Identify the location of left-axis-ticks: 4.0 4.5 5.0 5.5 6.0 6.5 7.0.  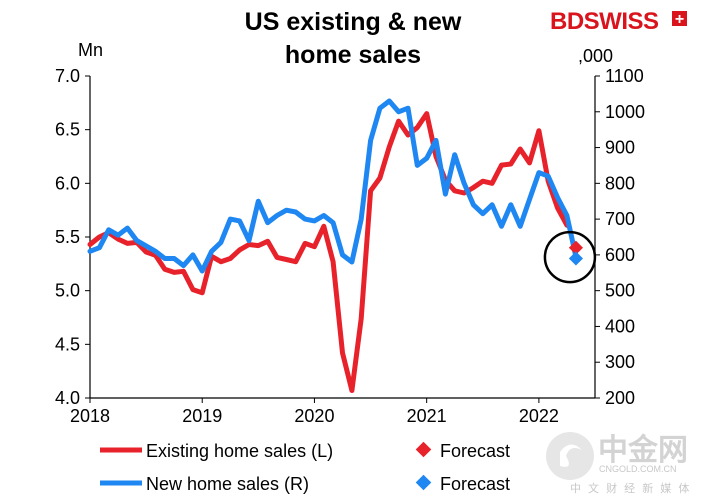
(72, 237).